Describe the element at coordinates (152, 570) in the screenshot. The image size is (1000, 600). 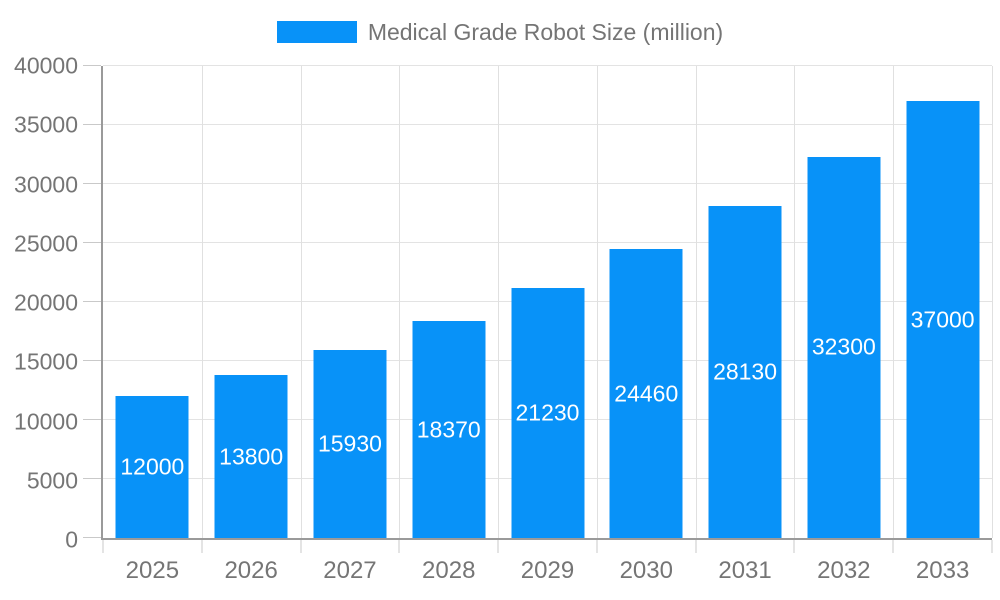
I see `x-axis-tick-label: 2025` at that location.